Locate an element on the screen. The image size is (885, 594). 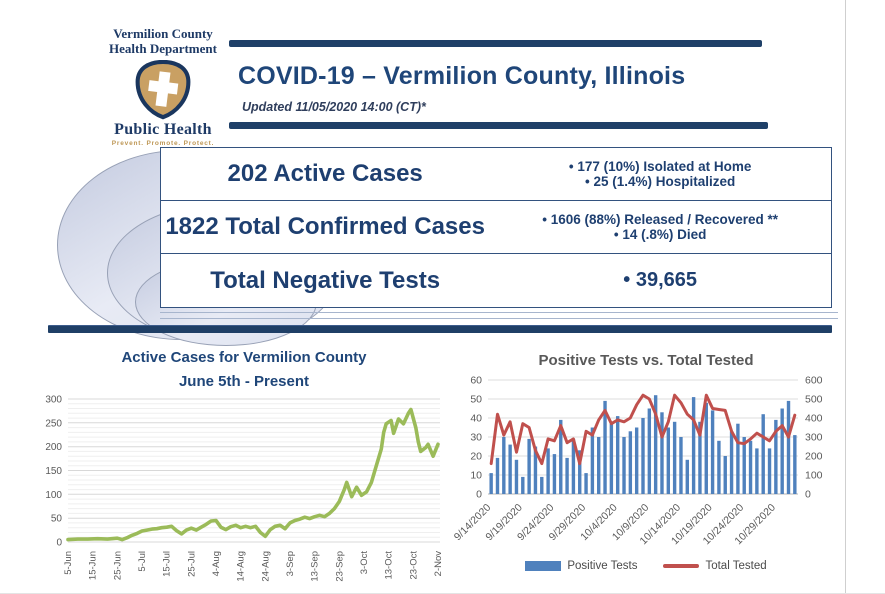
active-cases-line is located at coordinates (253, 474).